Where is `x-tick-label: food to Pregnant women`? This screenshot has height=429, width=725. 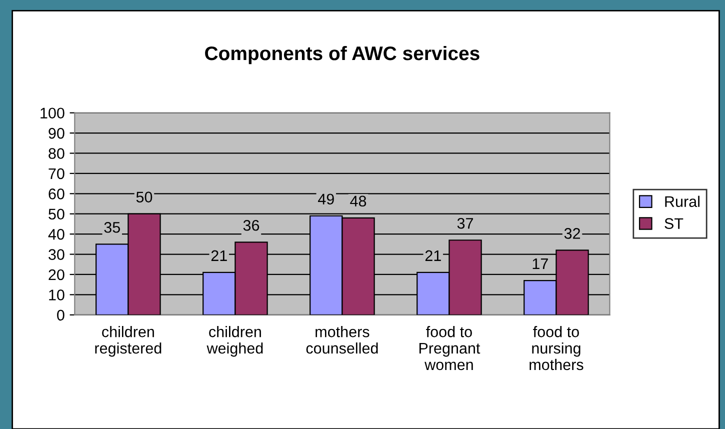
x-tick-label: food to Pregnant women is located at coordinates (449, 348).